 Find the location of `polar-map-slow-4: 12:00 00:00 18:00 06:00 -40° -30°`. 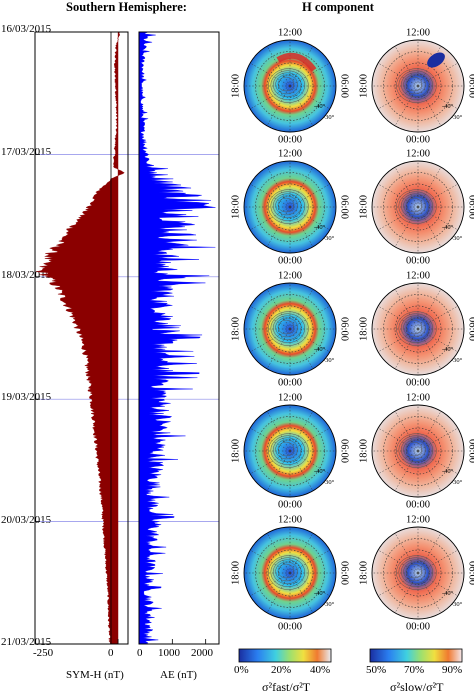

polar-map-slow-4: 12:00 00:00 18:00 06:00 -40° -30° is located at coordinates (416, 451).